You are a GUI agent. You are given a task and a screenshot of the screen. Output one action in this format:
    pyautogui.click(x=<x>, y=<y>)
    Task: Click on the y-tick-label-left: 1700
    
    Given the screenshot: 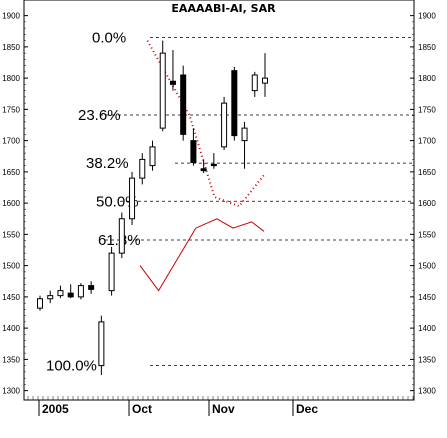 What is the action you would take?
    pyautogui.click(x=11, y=141)
    